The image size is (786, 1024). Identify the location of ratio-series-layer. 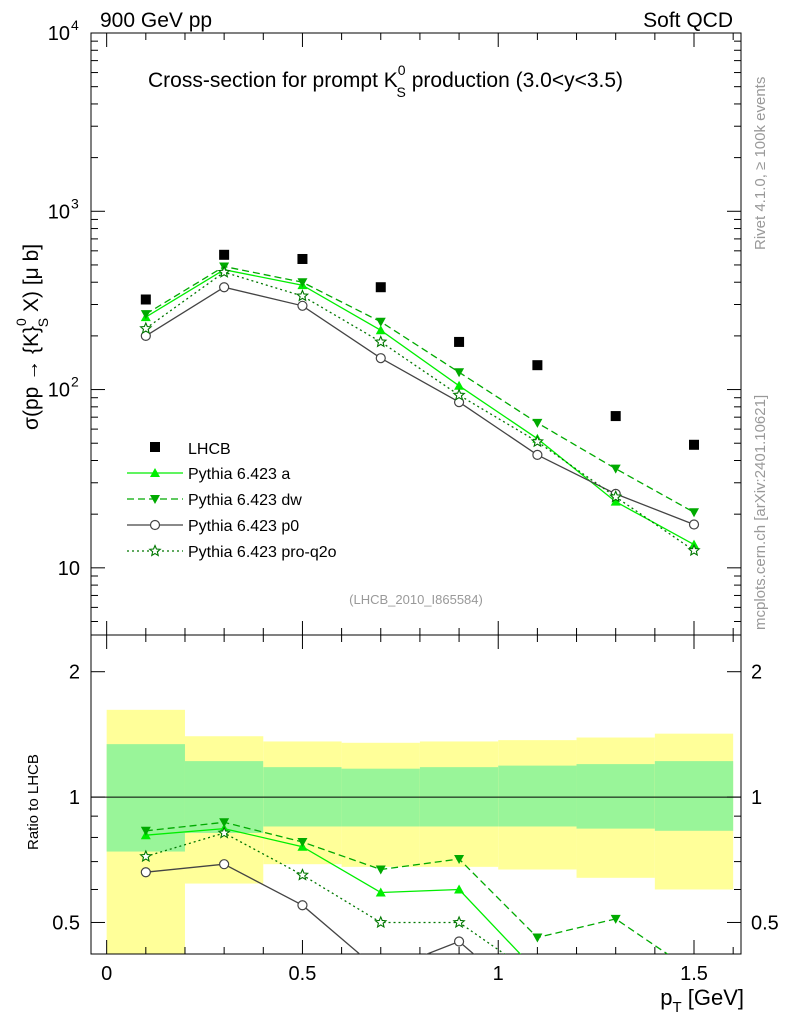
(404, 910).